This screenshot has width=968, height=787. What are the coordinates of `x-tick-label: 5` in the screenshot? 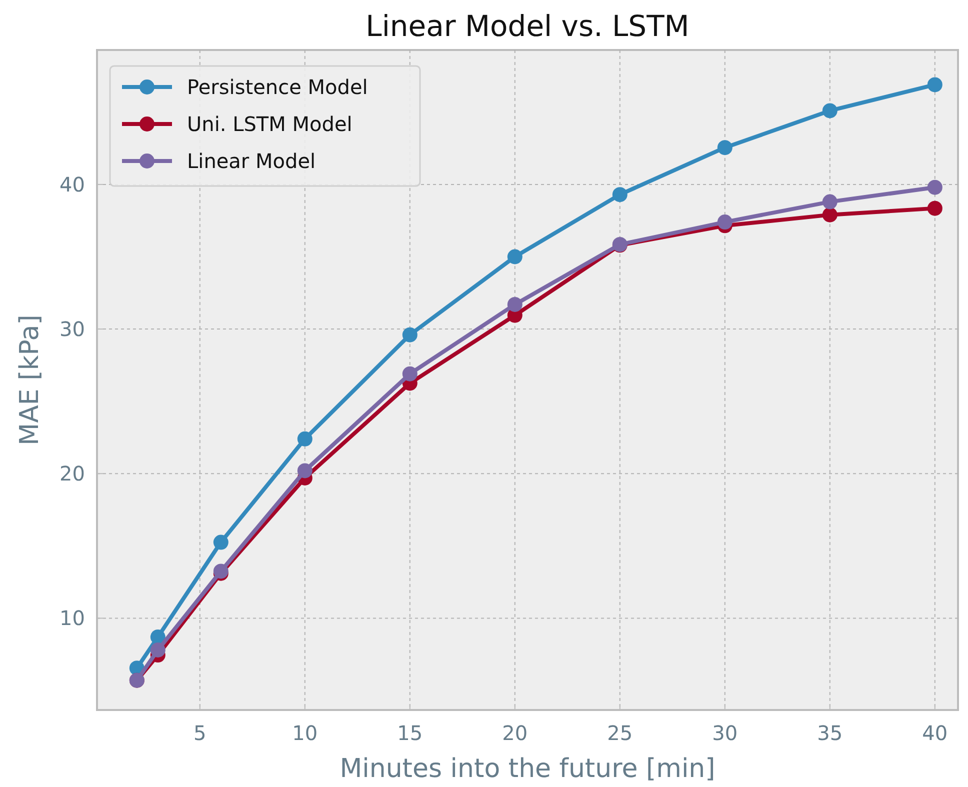 It's located at (200, 733).